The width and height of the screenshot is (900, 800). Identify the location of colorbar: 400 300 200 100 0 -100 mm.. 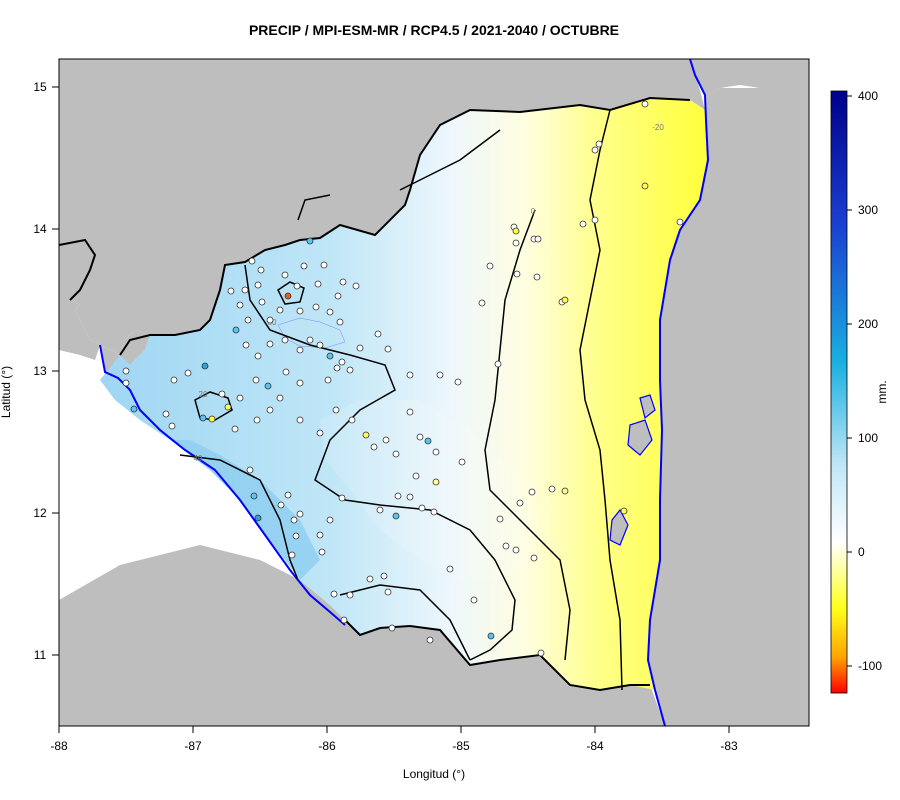
(859, 391).